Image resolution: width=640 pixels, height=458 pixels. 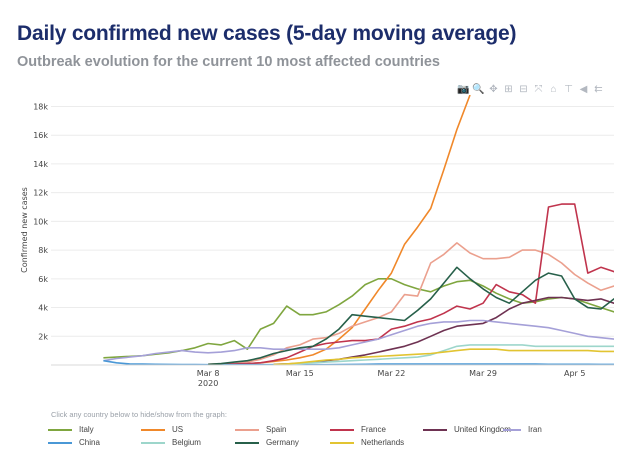 I want to click on legend-item-netherlands: Netherlands, so click(x=367, y=442).